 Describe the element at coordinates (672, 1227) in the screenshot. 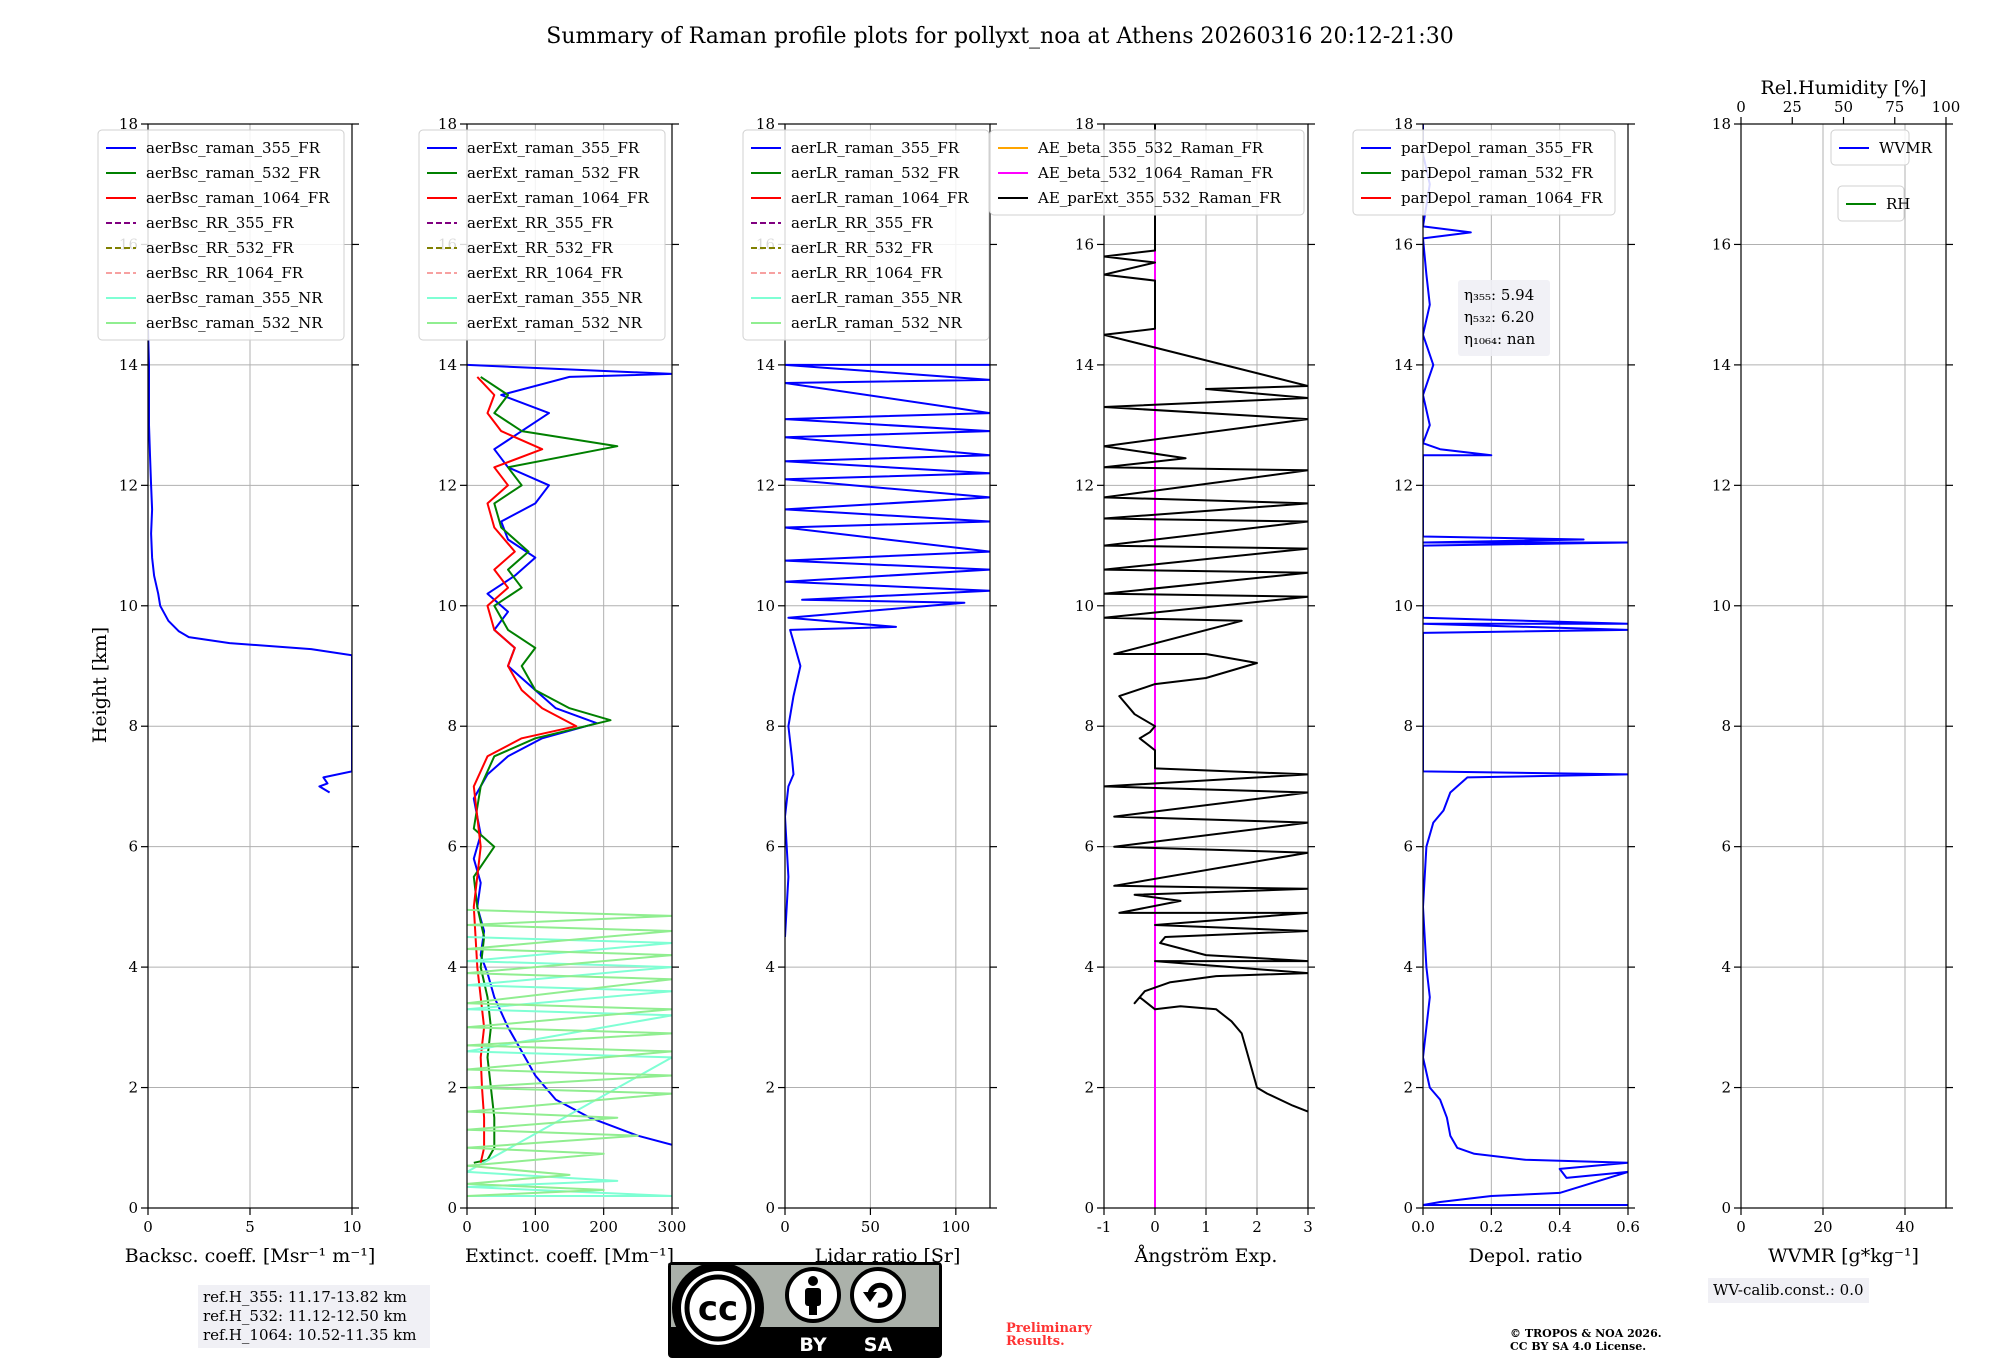

I see `x-tick-label: 300` at that location.